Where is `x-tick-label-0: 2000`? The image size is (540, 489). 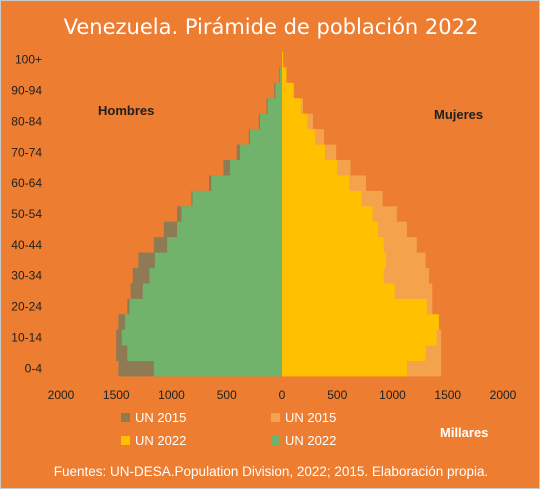
x-tick-label-0: 2000 is located at coordinates (61, 395).